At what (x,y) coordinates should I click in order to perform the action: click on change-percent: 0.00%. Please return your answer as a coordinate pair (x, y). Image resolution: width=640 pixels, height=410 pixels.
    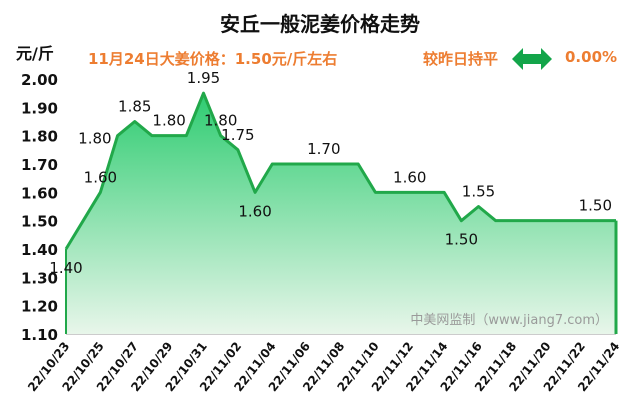
    Looking at the image, I should click on (591, 57).